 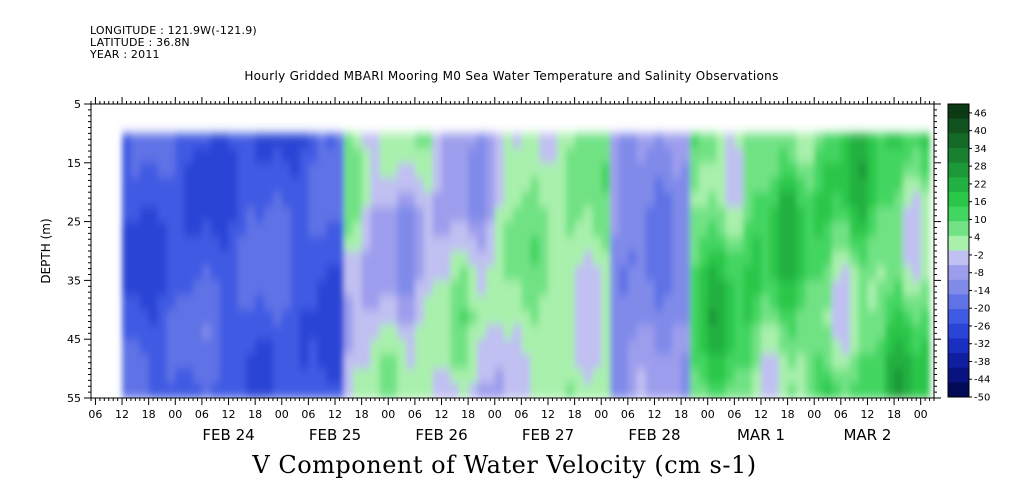 What do you see at coordinates (788, 414) in the screenshot?
I see `x-hour-label: 18` at bounding box center [788, 414].